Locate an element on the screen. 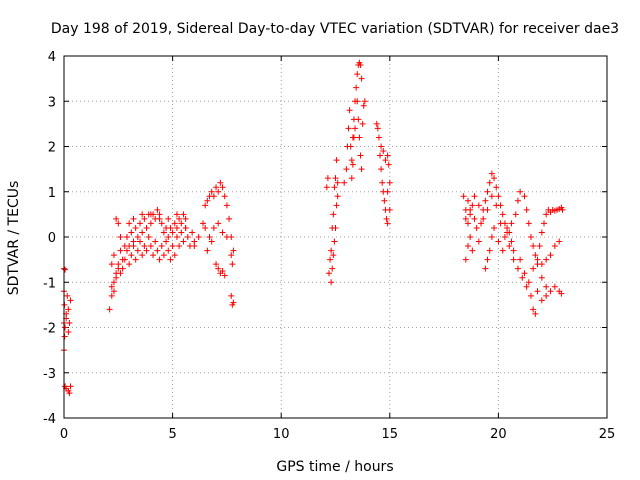 The image size is (640, 480). x-tick-label: 25 is located at coordinates (607, 434).